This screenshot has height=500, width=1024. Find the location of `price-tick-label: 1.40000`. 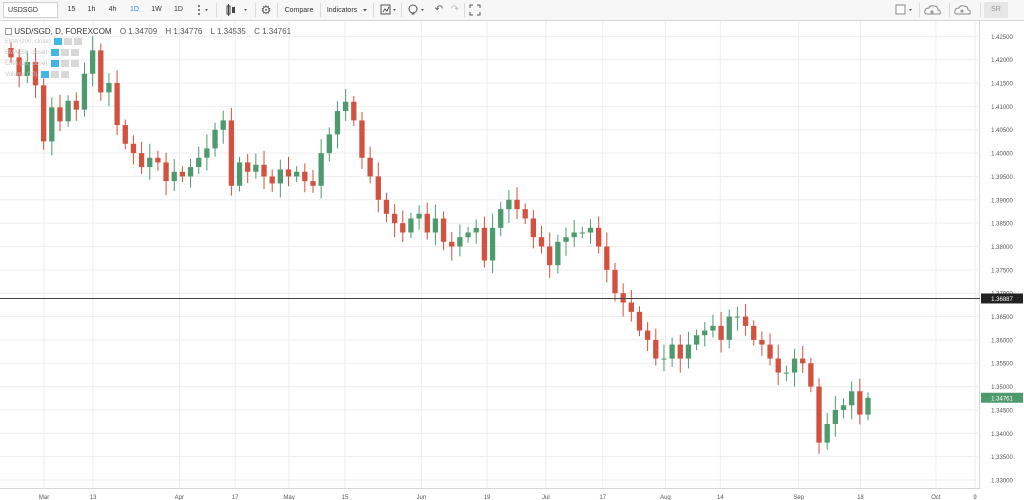

price-tick-label: 1.40000 is located at coordinates (1002, 155).